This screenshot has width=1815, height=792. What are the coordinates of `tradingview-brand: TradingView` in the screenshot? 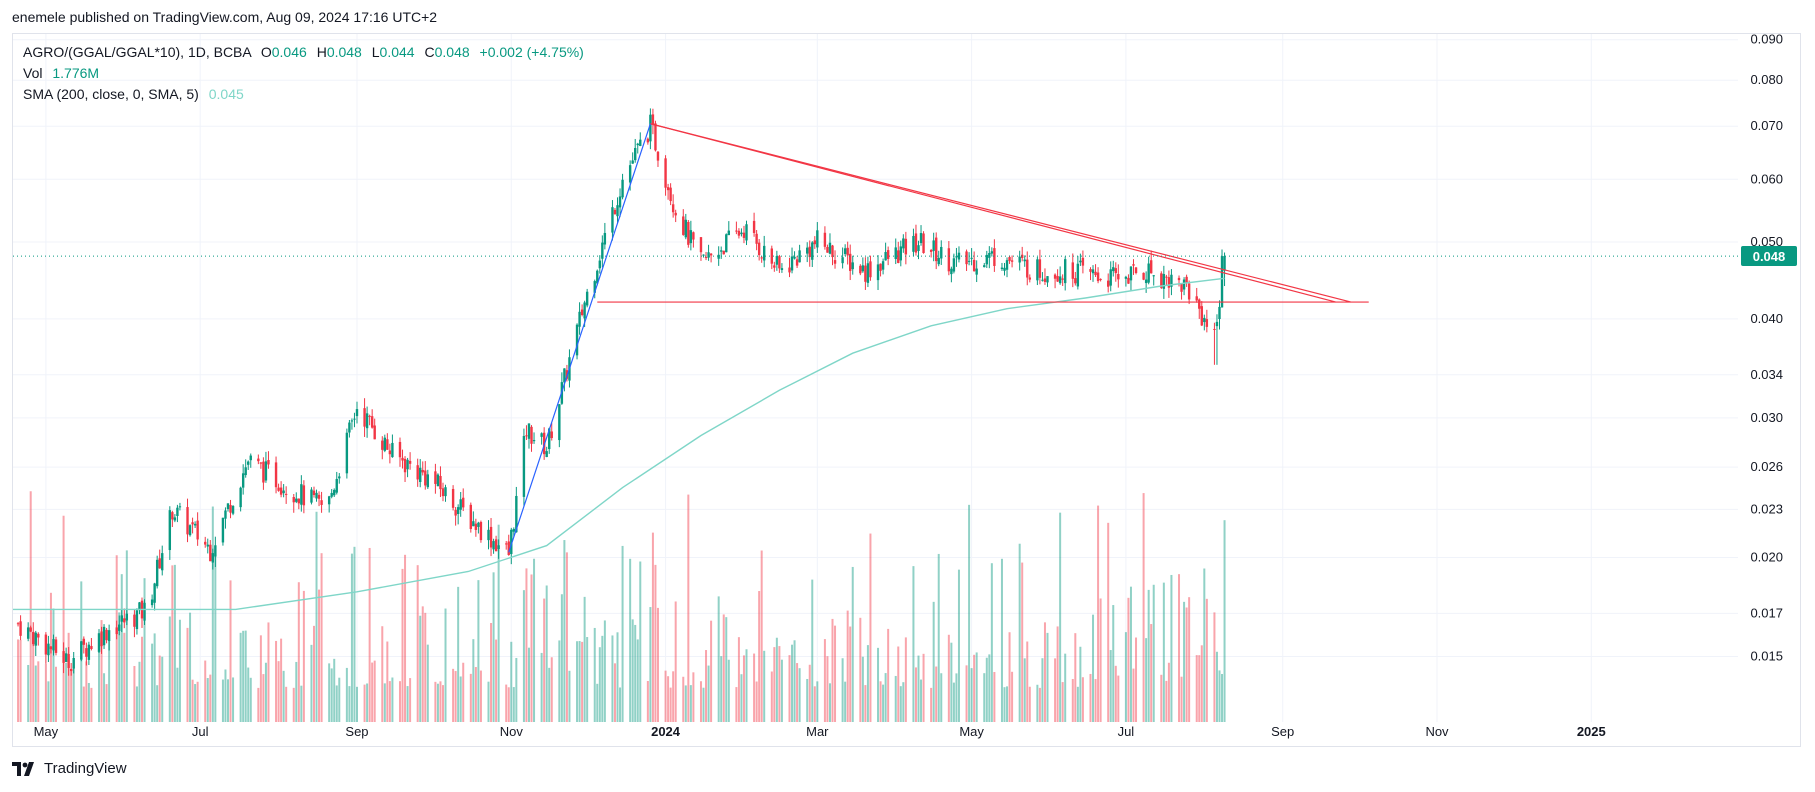 It's located at (69, 768).